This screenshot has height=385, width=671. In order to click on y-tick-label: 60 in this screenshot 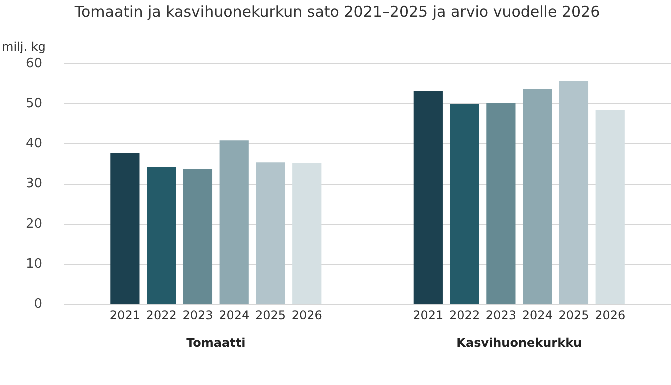, I will do `click(34, 64)`.